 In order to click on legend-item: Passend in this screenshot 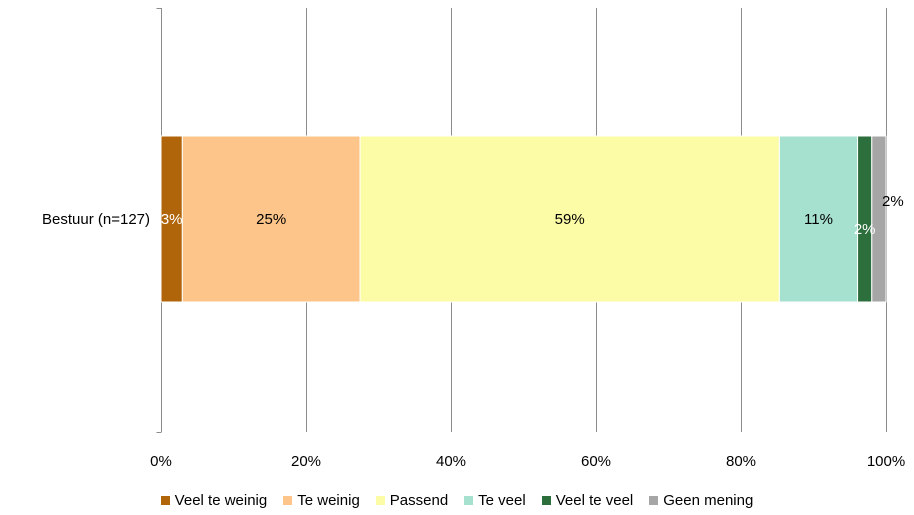, I will do `click(412, 500)`.